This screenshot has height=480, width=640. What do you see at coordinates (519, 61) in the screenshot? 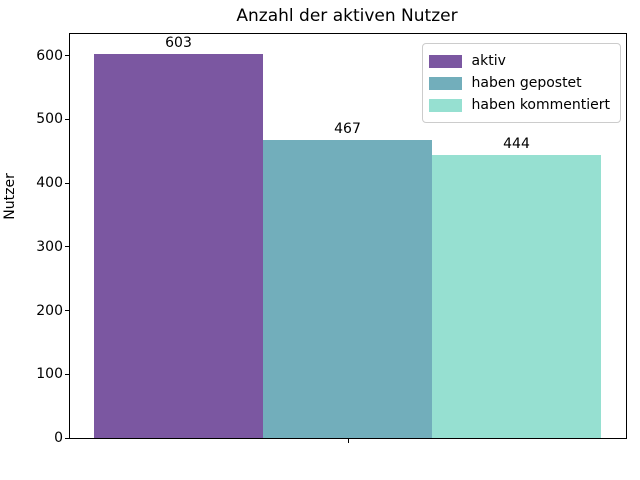
I see `legend-entry: aktiv` at bounding box center [519, 61].